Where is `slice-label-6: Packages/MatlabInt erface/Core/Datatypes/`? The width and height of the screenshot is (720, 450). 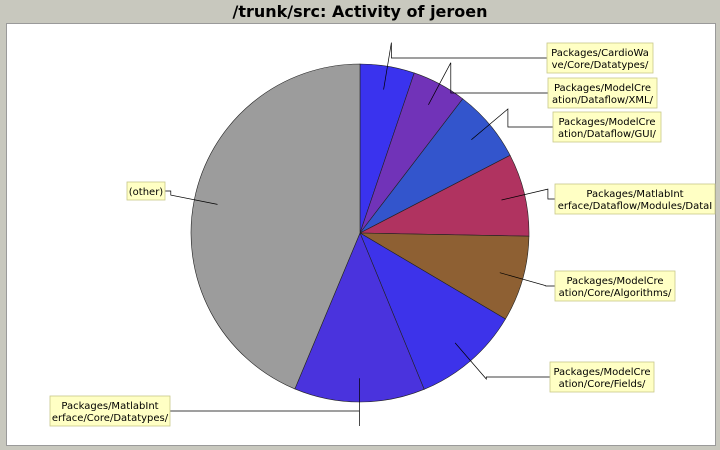 slice-label-6: Packages/MatlabInt erface/Core/Datatypes/ is located at coordinates (110, 412).